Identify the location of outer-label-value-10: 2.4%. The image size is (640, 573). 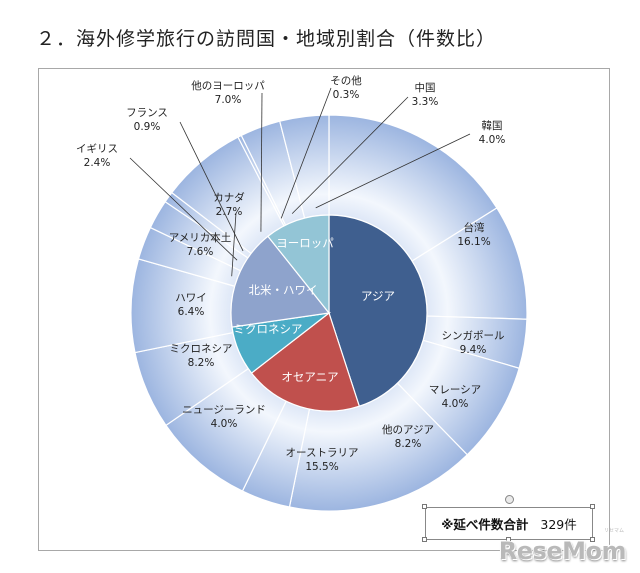
(97, 163).